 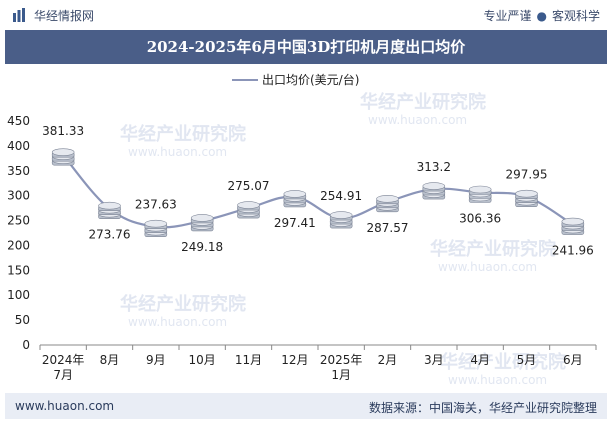 I want to click on y-tick-label: 300, so click(x=18, y=196).